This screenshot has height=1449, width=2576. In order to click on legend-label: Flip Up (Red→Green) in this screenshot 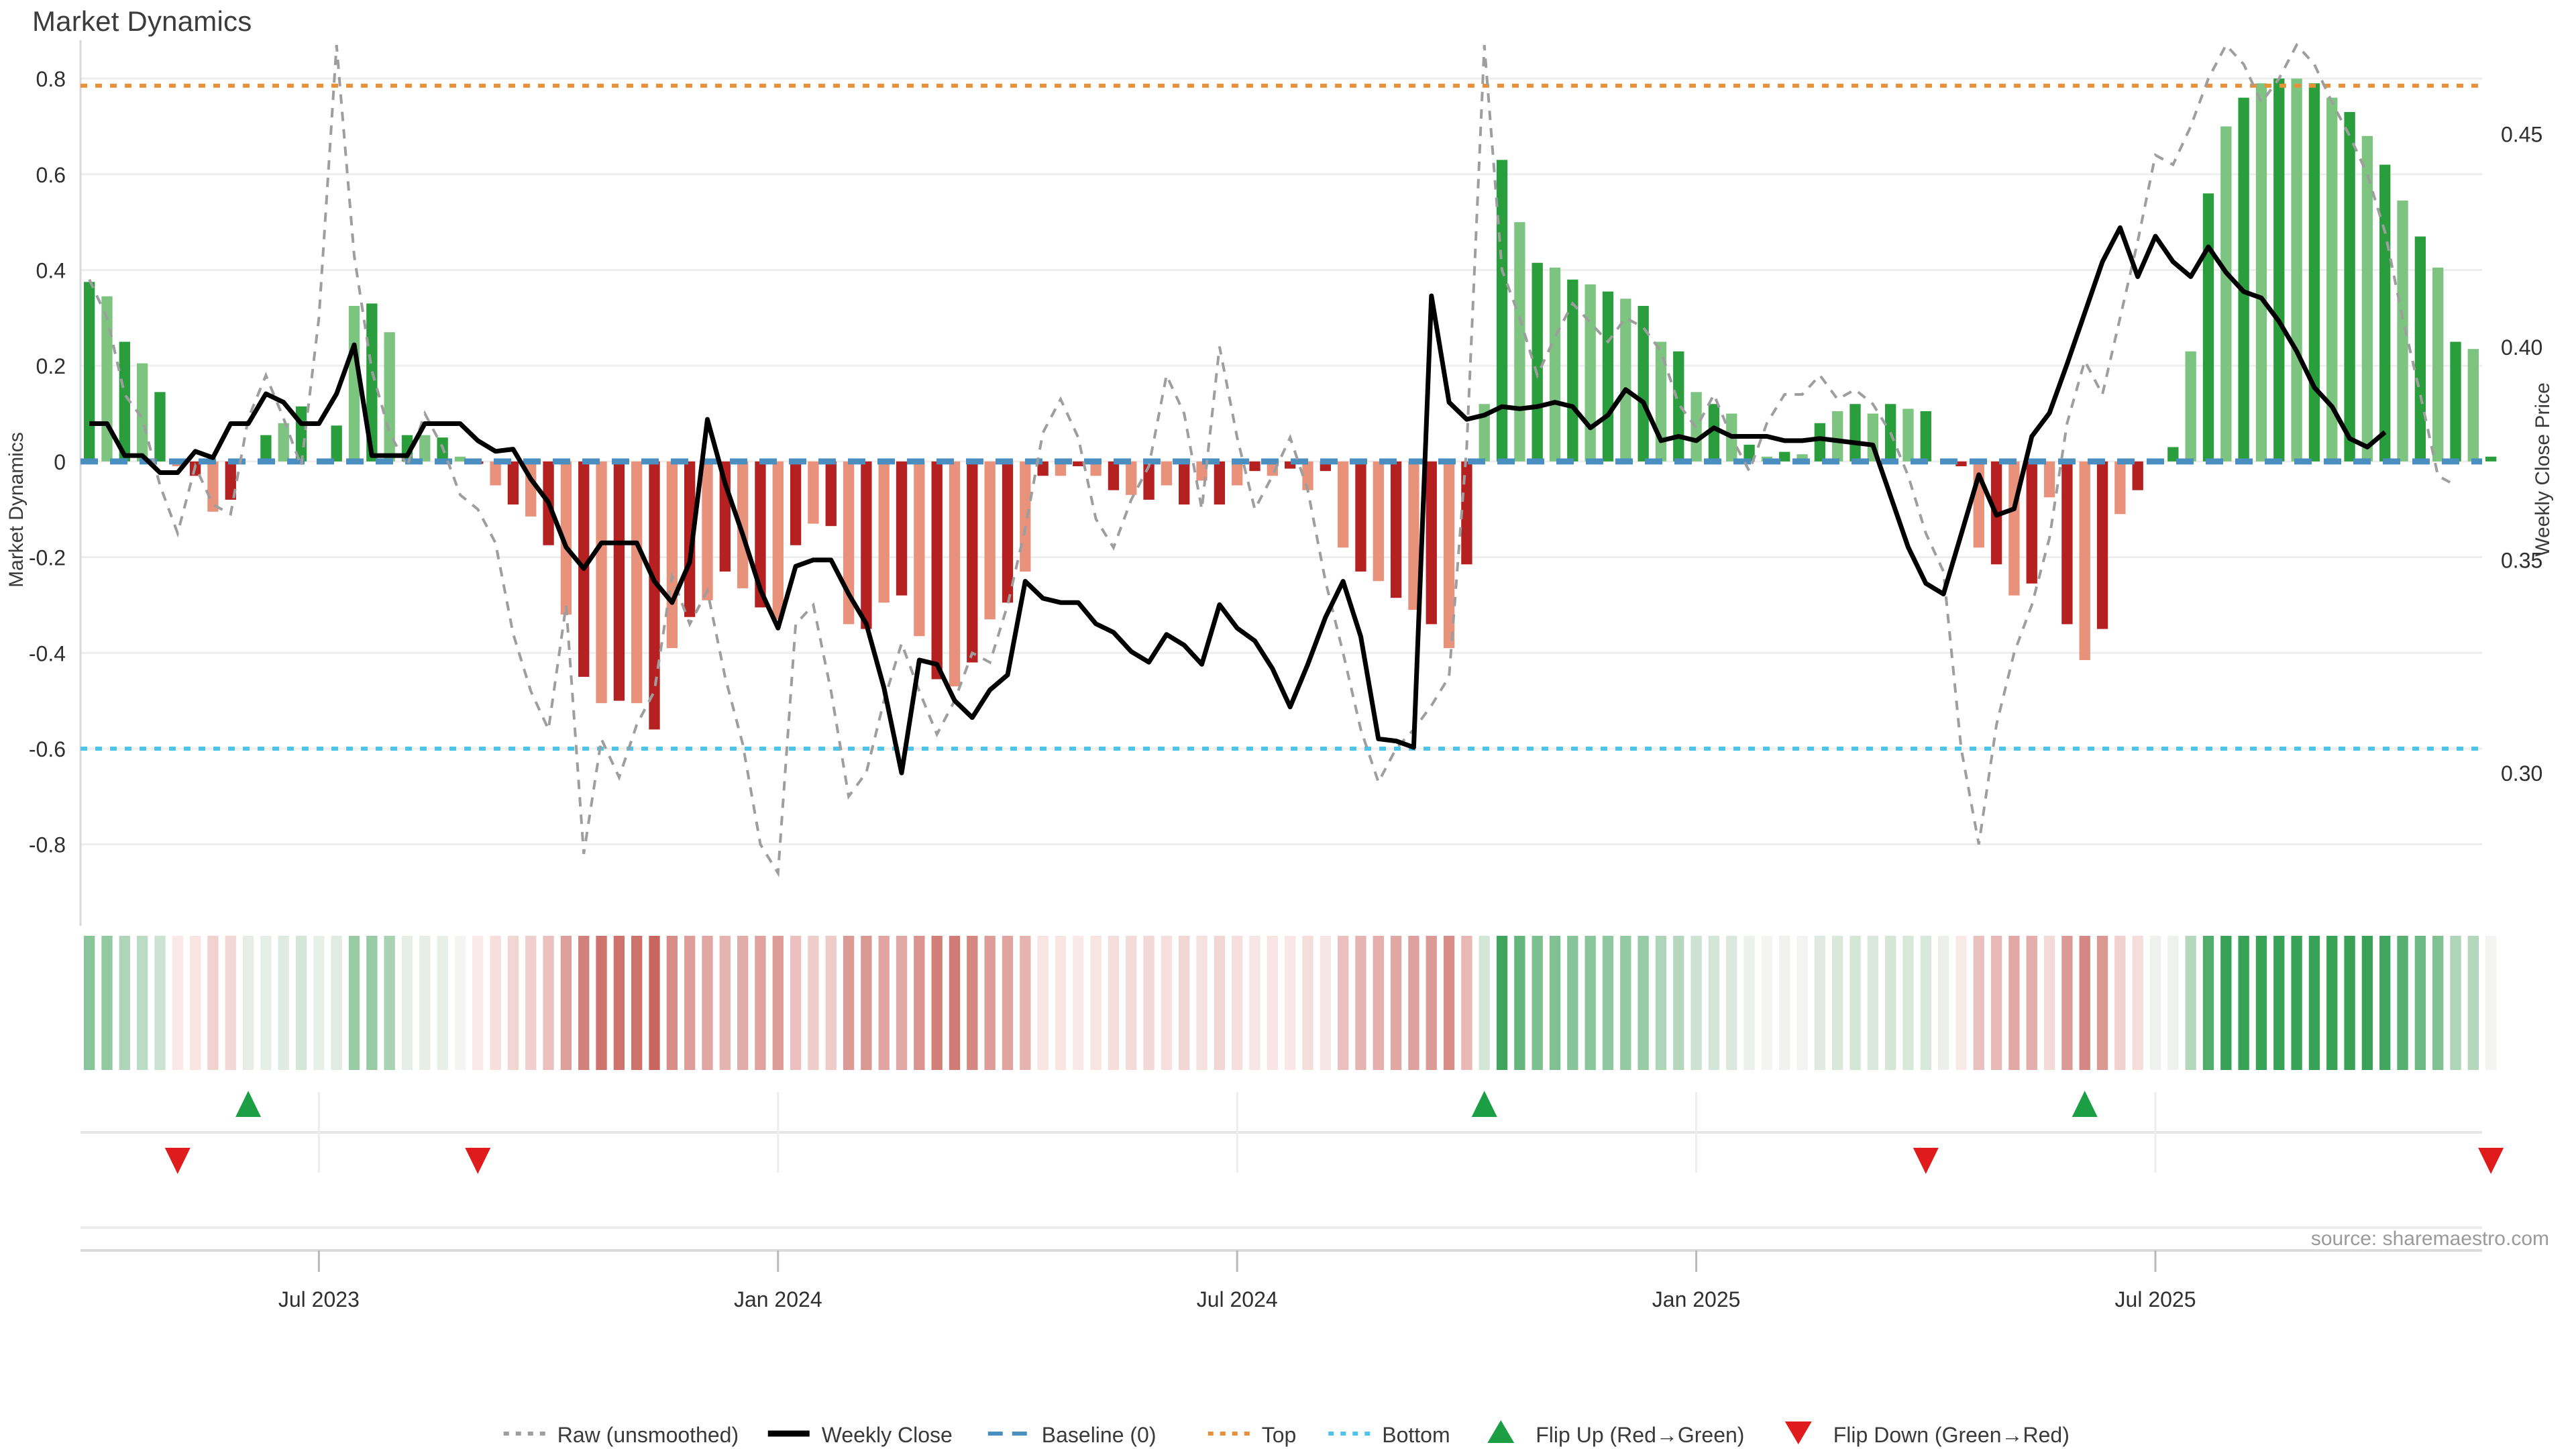, I will do `click(1640, 1435)`.